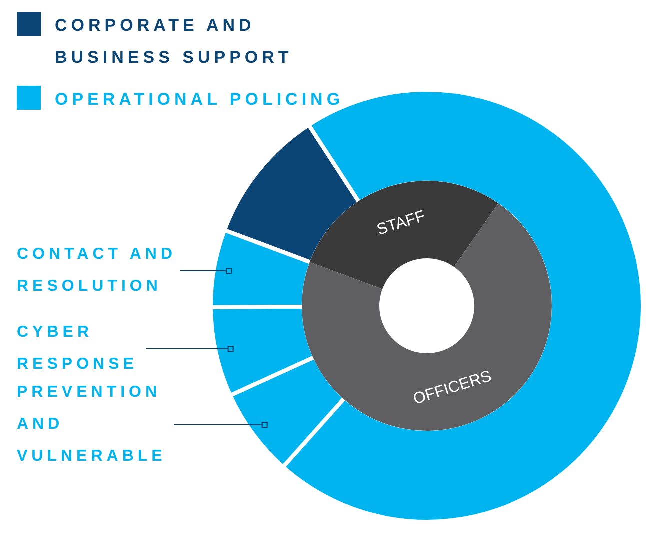 The image size is (646, 534). What do you see at coordinates (92, 425) in the screenshot?
I see `slice-label: PREVENTION AND VULNERABLE` at bounding box center [92, 425].